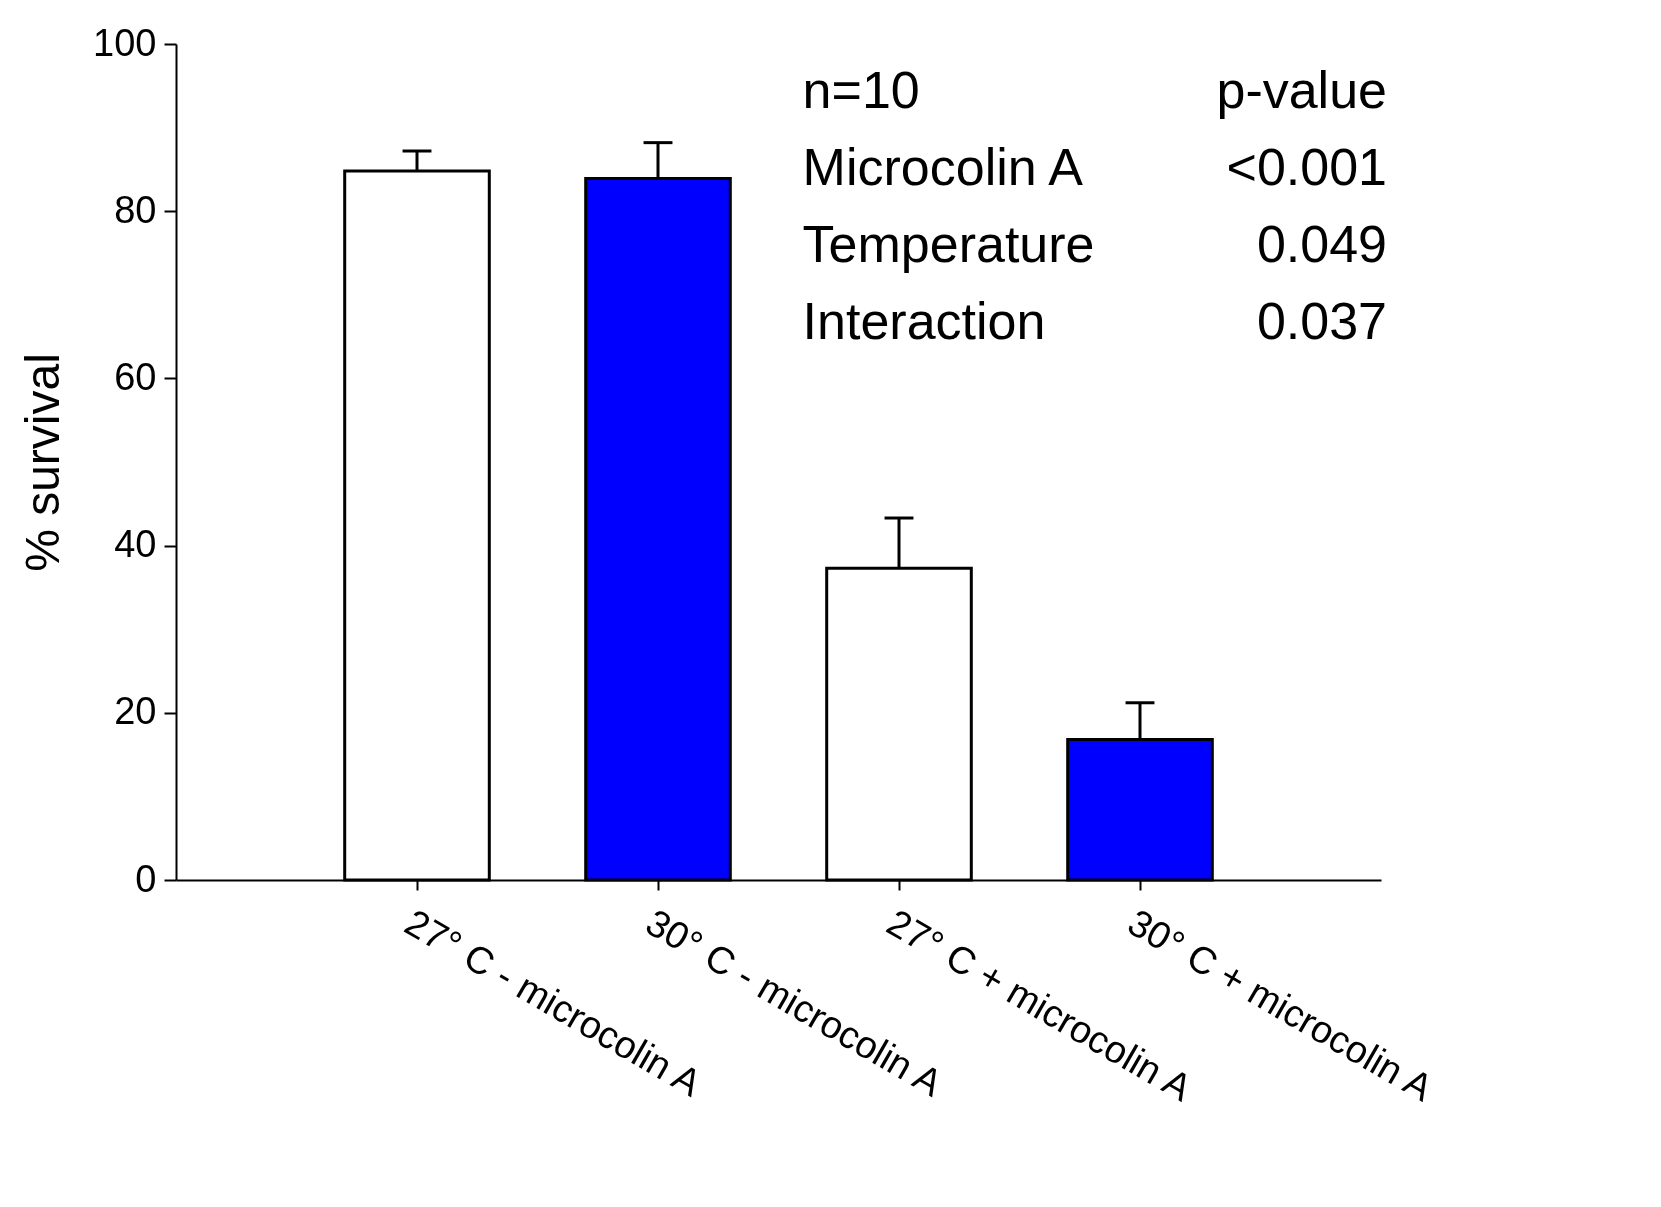  Describe the element at coordinates (135, 376) in the screenshot. I see `y-tick-label: 60` at that location.